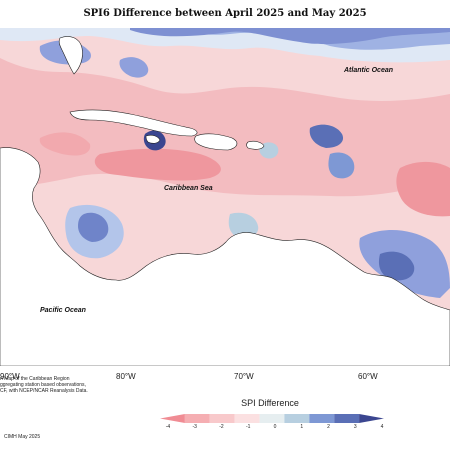 The width and height of the screenshot is (450, 450). What do you see at coordinates (326, 136) in the screenshot?
I see `blue-patch-antilles` at bounding box center [326, 136].